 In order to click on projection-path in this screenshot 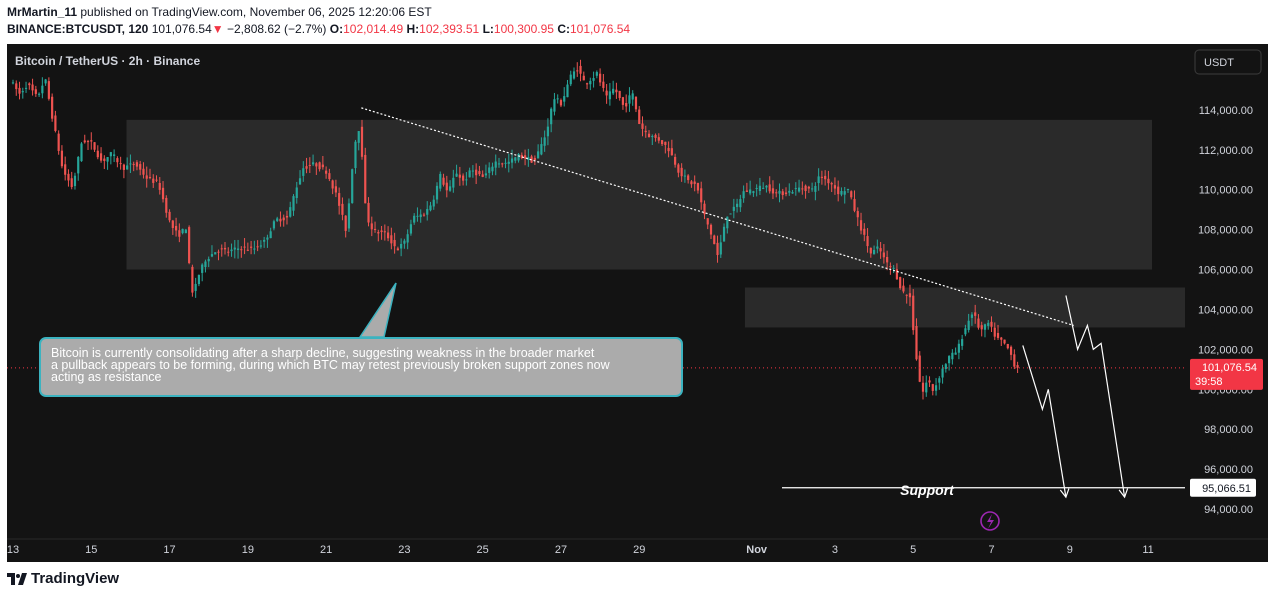, I will do `click(1095, 396)`.